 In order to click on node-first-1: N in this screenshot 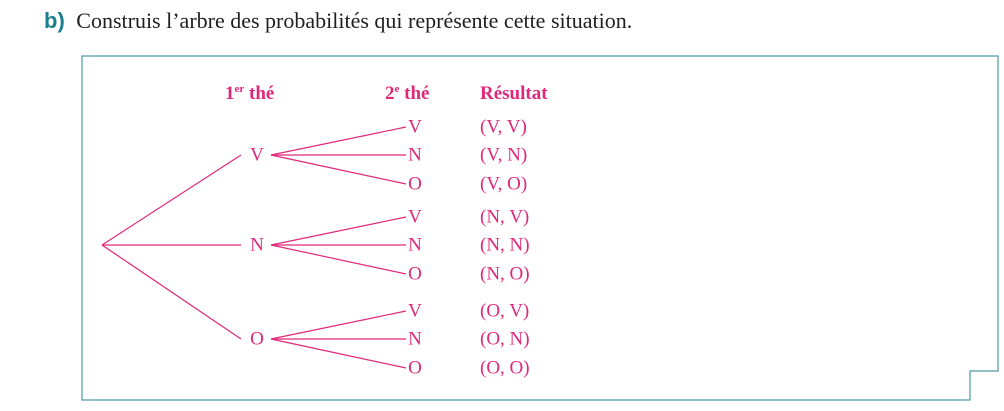, I will do `click(257, 245)`.